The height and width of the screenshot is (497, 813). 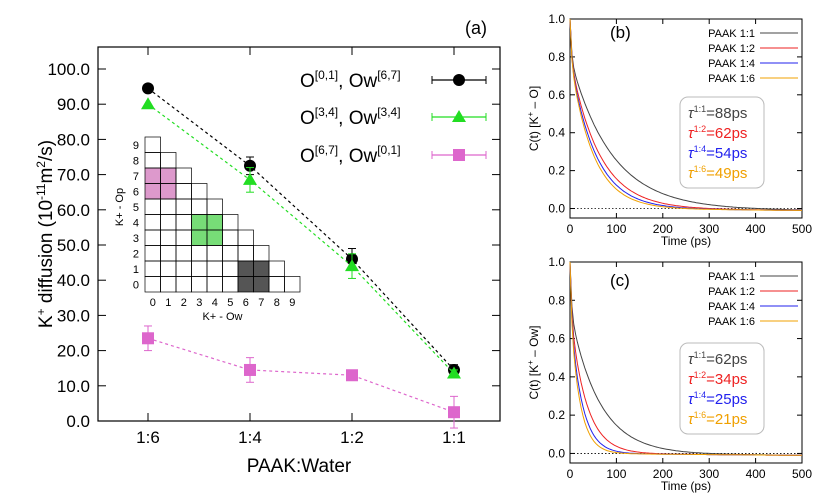 I want to click on panel-a-inset-x-tick-label: 0, so click(x=153, y=303).